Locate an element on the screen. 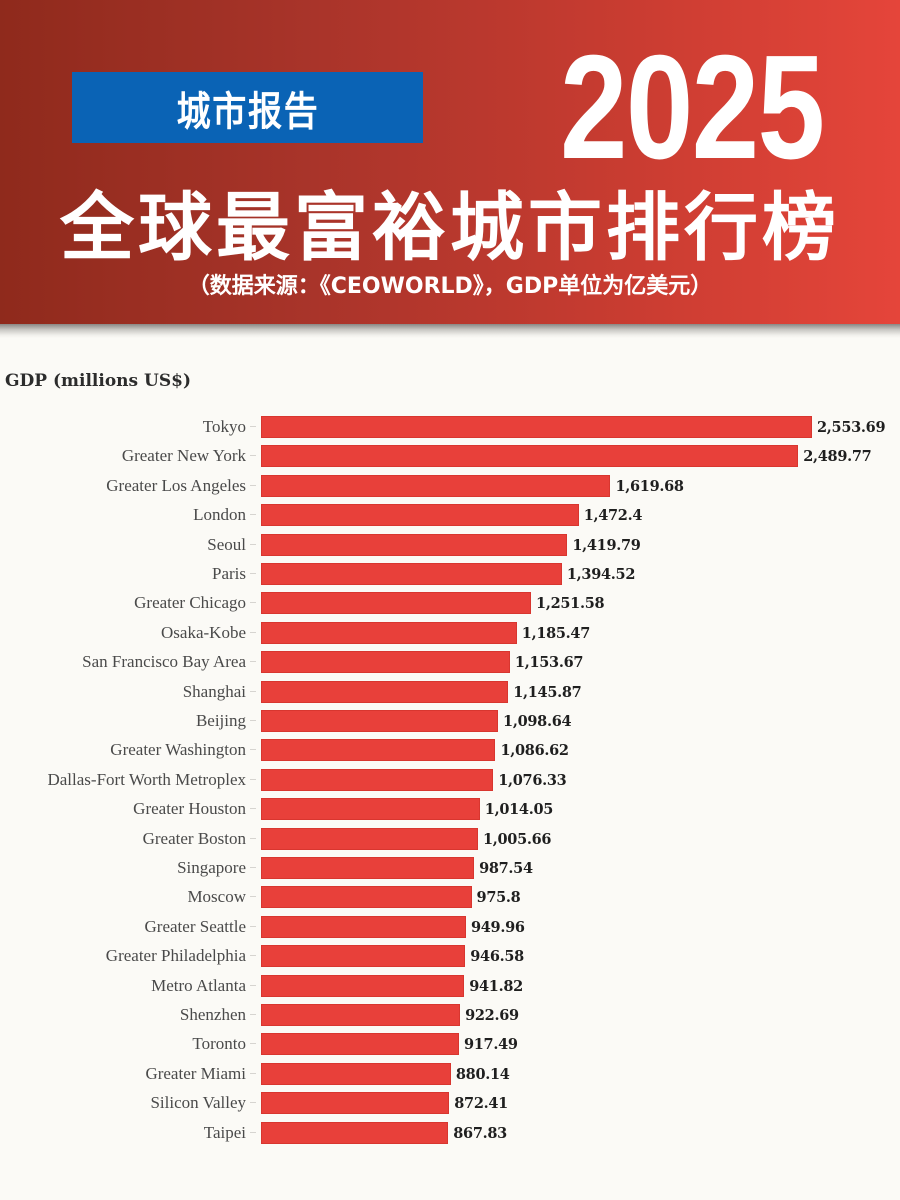  category-label: Greater Philadelphia is located at coordinates (175, 956).